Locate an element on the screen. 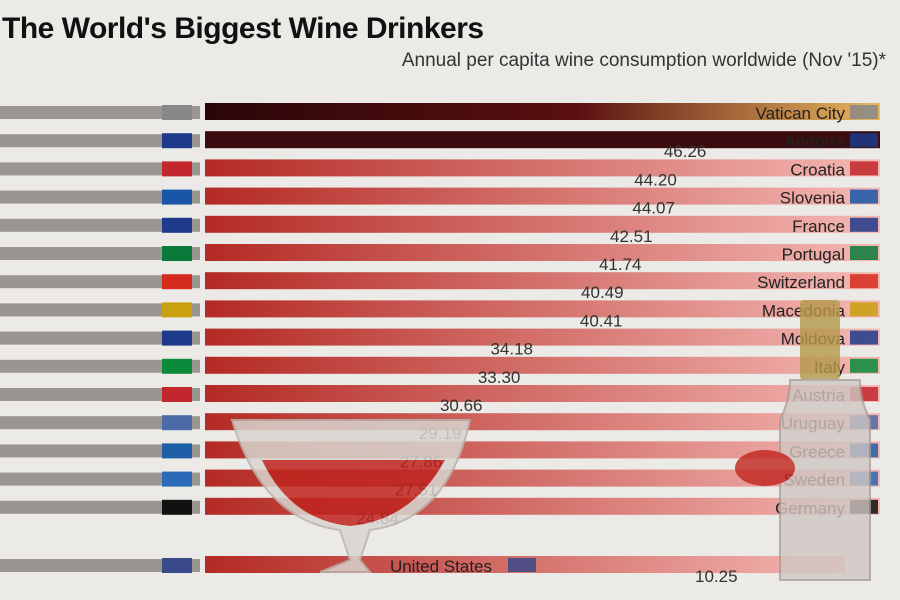 The image size is (900, 600). category-label: Croatia is located at coordinates (817, 169).